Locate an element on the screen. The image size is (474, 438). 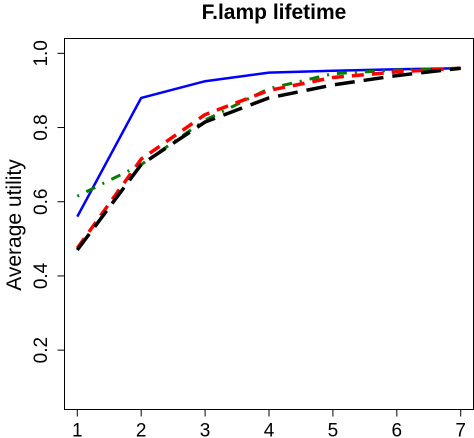
chart-title: F.lamp lifetime is located at coordinates (274, 12).